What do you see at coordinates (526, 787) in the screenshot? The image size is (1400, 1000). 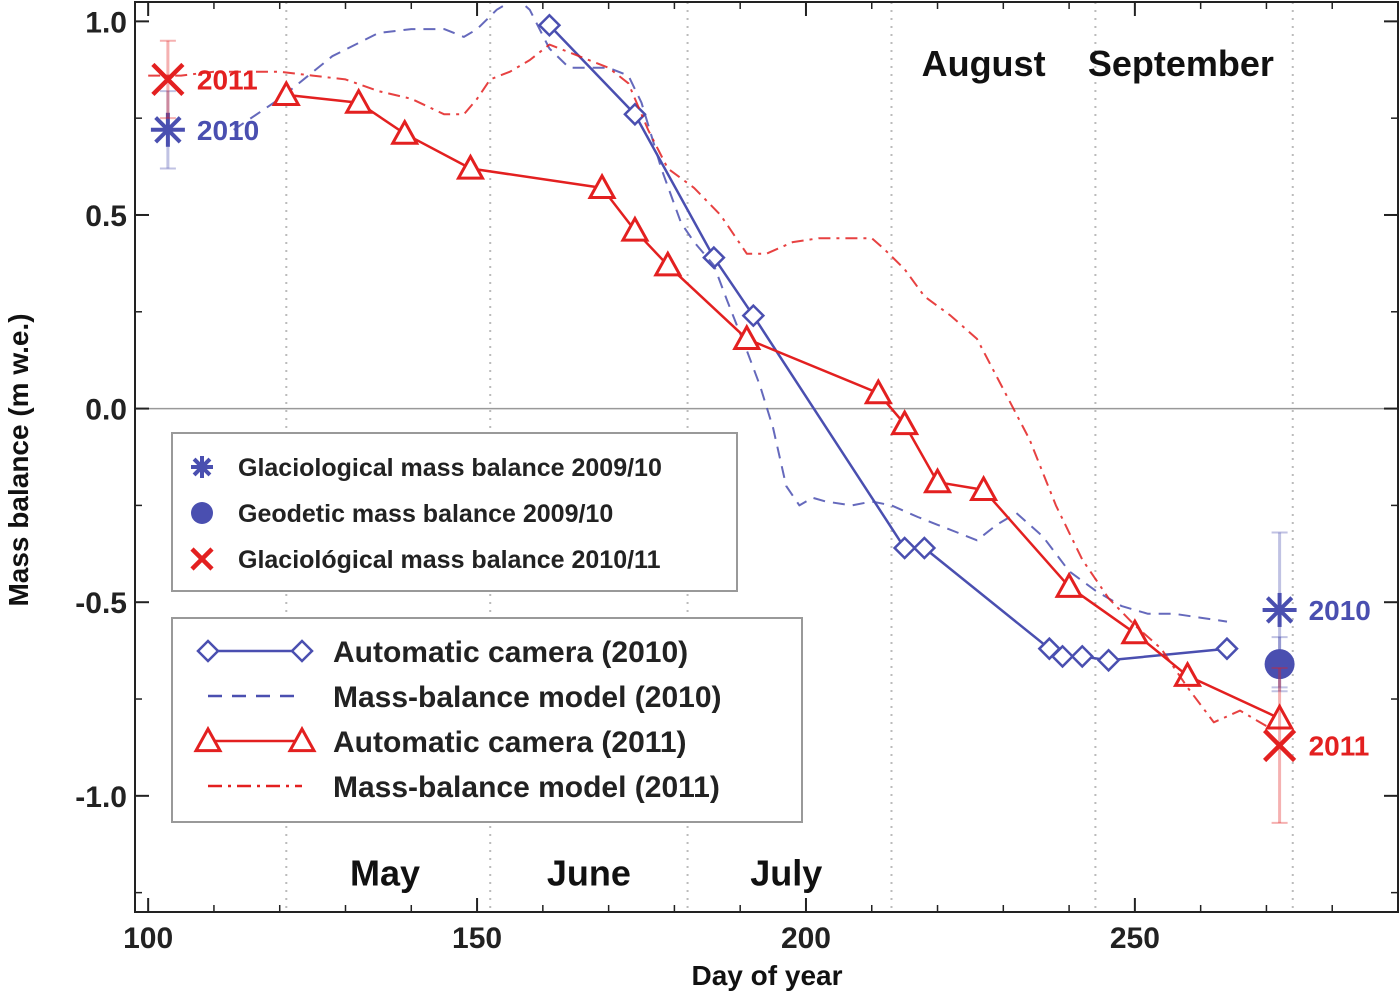 I see `legend-label: Mass-balance model (2011)` at bounding box center [526, 787].